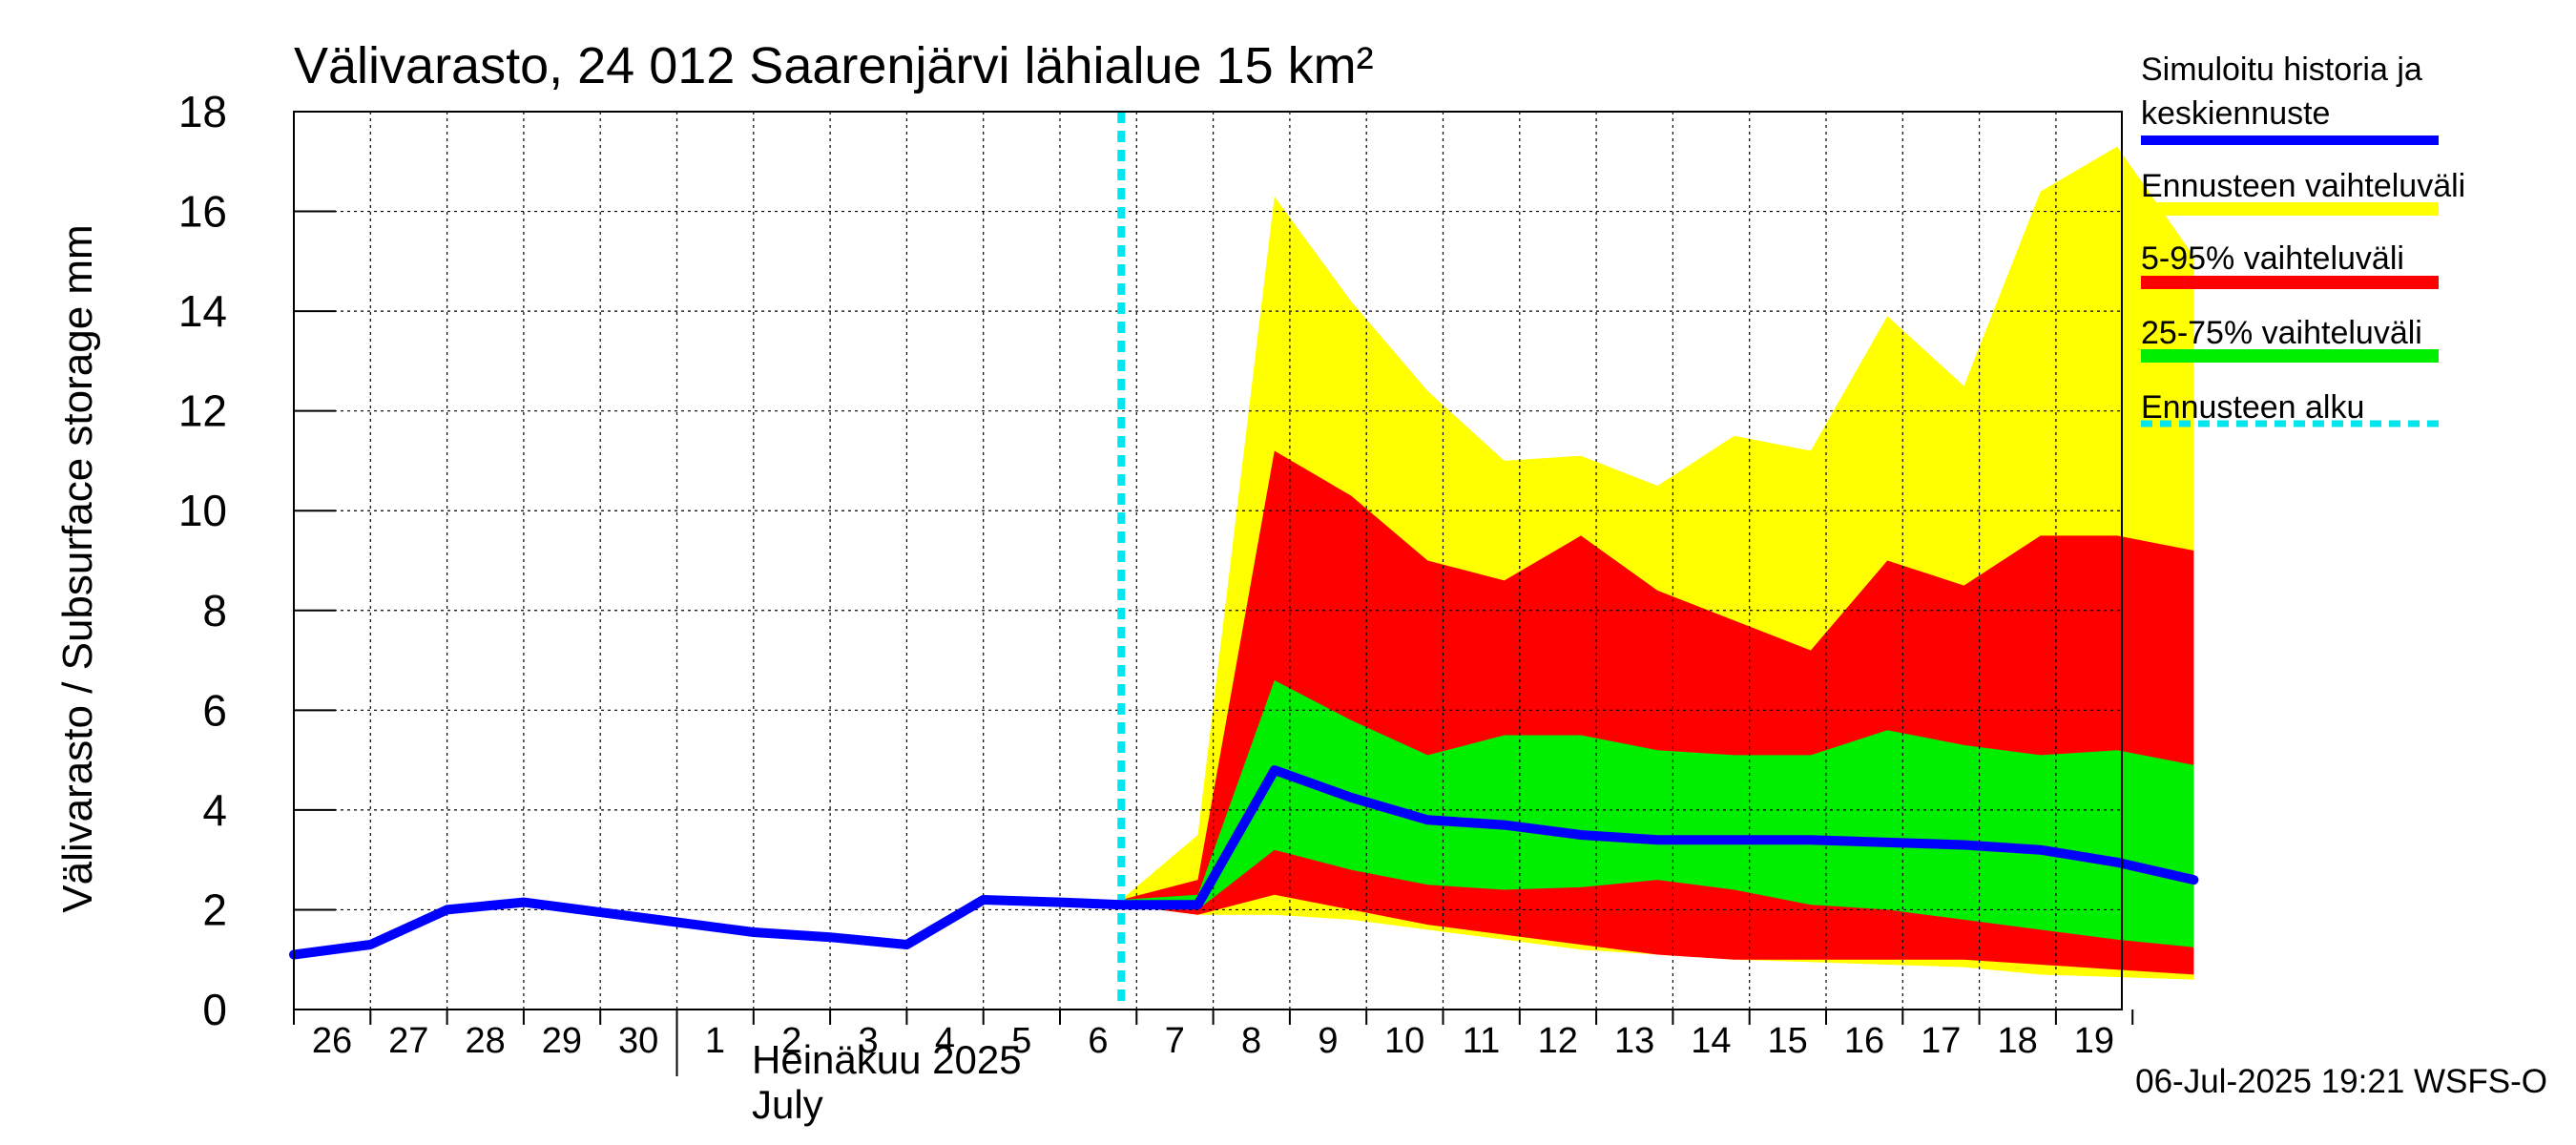 This screenshot has height=1145, width=2576. What do you see at coordinates (2235, 113) in the screenshot?
I see `legend-label: keskiennuste` at bounding box center [2235, 113].